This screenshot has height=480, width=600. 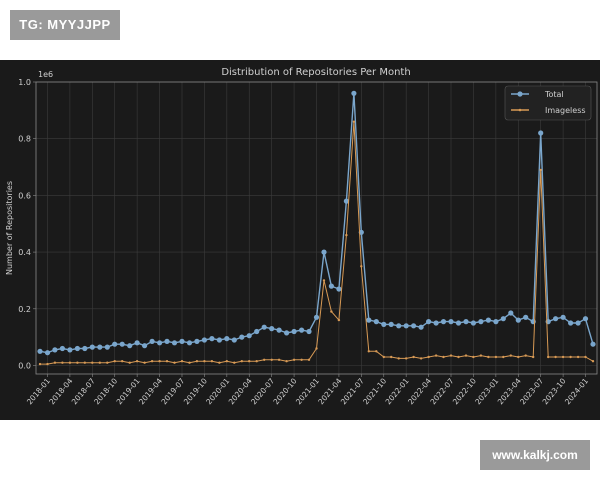 What do you see at coordinates (565, 110) in the screenshot?
I see `legend-imageless-label: Imageless` at bounding box center [565, 110].